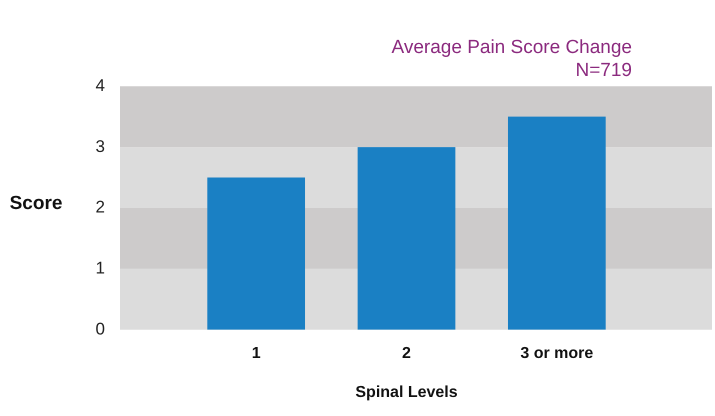 Image resolution: width=715 pixels, height=416 pixels. I want to click on y-tick-label: 2, so click(100, 207).